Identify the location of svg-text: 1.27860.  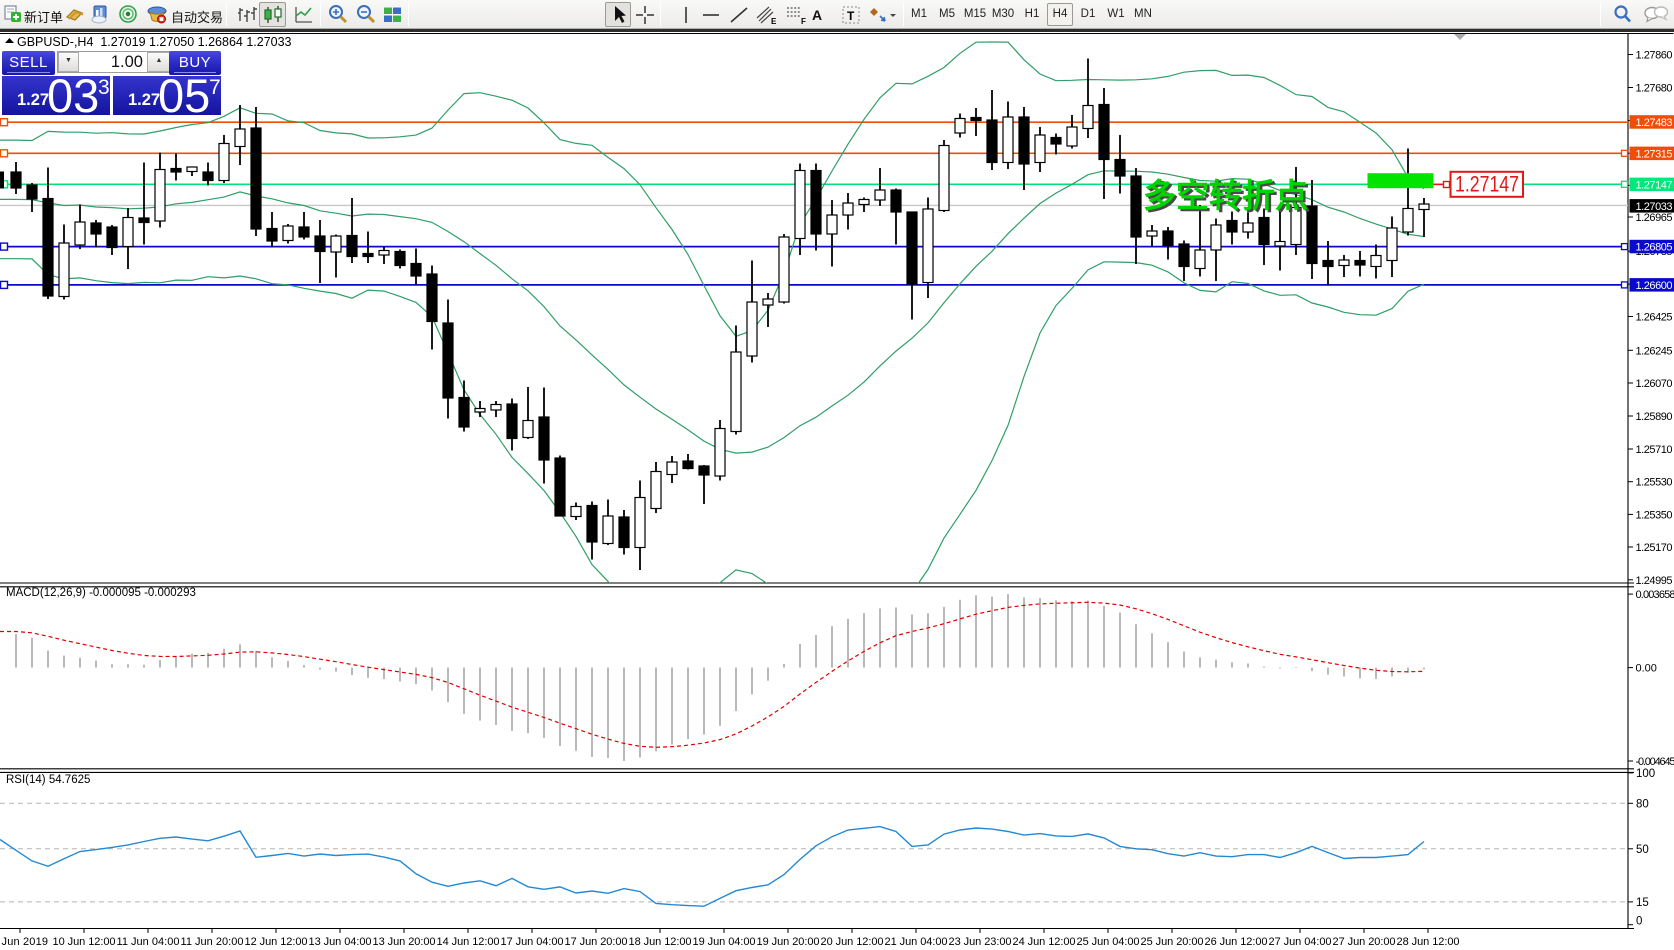
(1654, 56).